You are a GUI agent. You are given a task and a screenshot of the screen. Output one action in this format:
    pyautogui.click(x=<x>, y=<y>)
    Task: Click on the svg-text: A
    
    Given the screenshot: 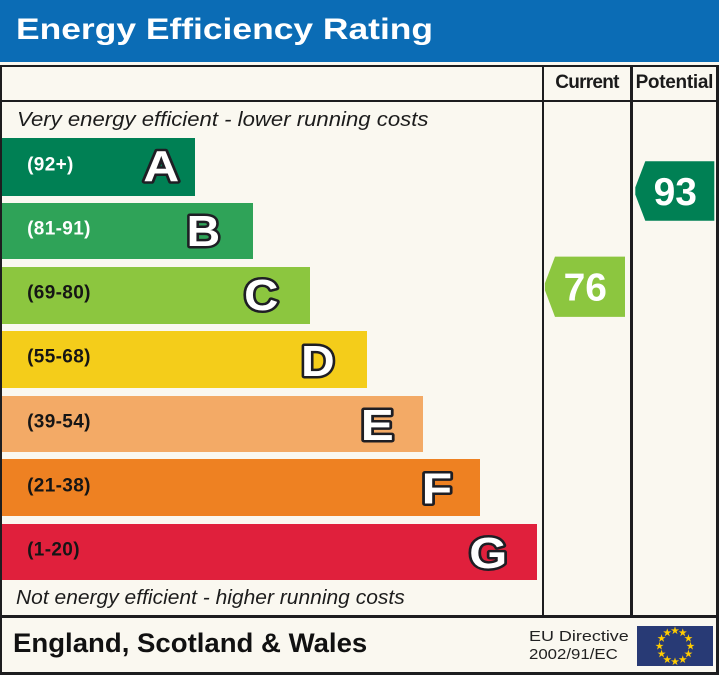 What is the action you would take?
    pyautogui.click(x=161, y=166)
    